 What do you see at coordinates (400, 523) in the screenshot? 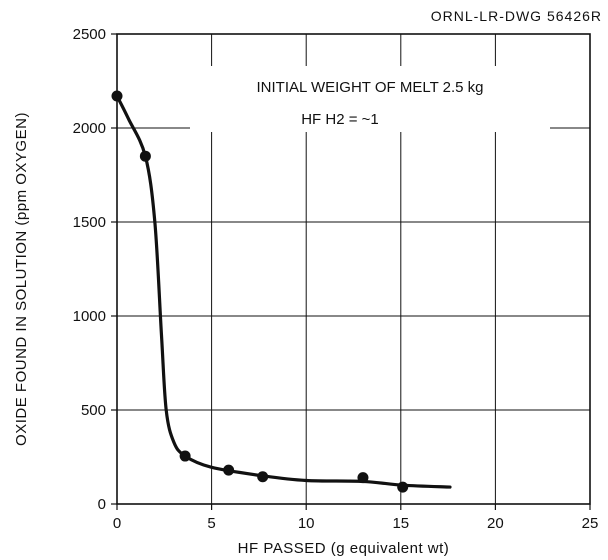
I see `x-tick-label: 15` at bounding box center [400, 523].